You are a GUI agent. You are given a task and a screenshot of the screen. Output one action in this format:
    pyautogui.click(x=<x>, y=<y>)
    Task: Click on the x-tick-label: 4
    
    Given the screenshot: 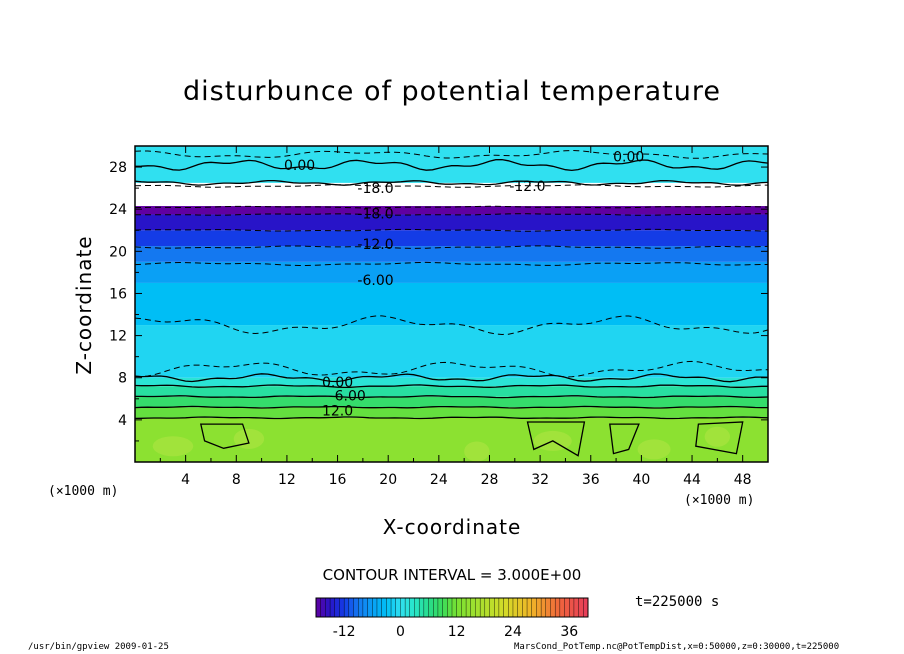 What is the action you would take?
    pyautogui.click(x=185, y=480)
    